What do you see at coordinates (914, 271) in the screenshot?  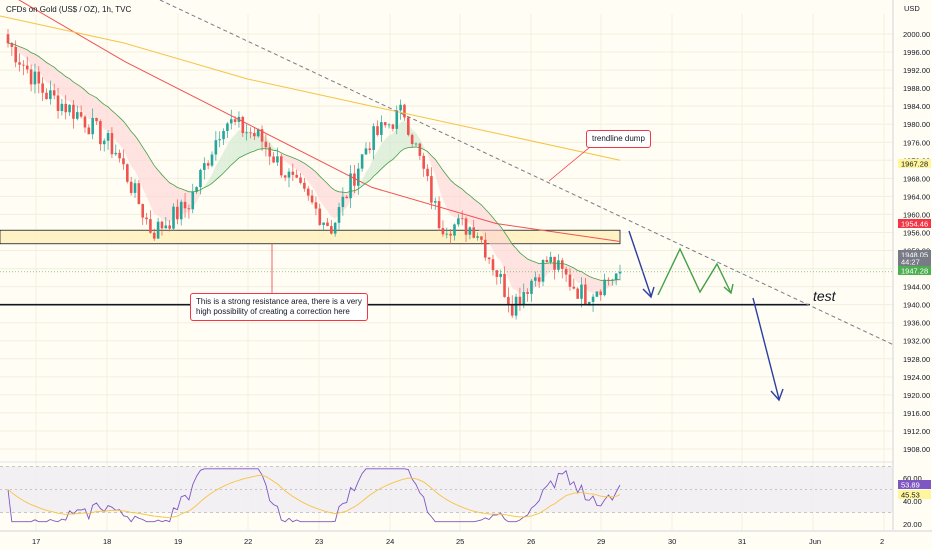 I see `price-tag: 1947.28` at bounding box center [914, 271].